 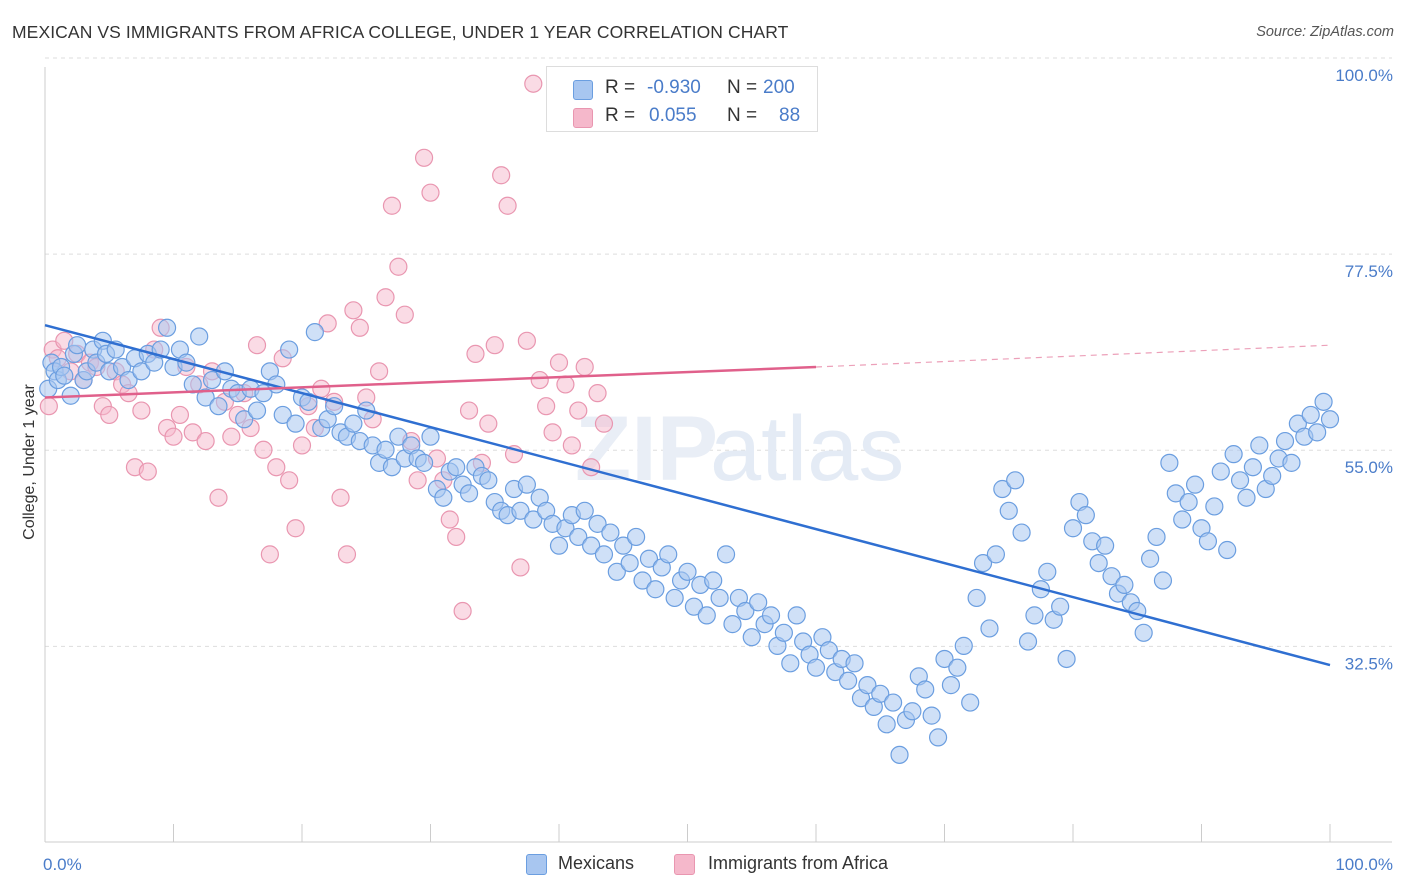 What do you see at coordinates (798, 863) in the screenshot?
I see `legend-label-africa: Immigrants from Africa` at bounding box center [798, 863].